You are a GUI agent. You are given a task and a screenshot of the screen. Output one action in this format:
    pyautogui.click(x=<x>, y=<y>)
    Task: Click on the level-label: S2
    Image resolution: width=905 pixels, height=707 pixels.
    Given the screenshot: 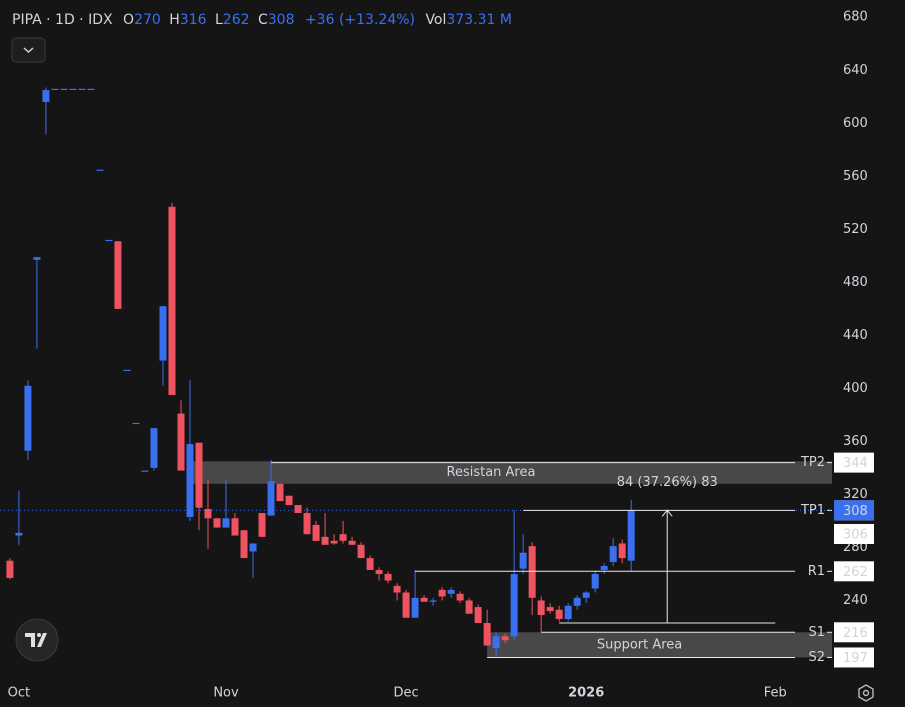 What is the action you would take?
    pyautogui.click(x=816, y=657)
    